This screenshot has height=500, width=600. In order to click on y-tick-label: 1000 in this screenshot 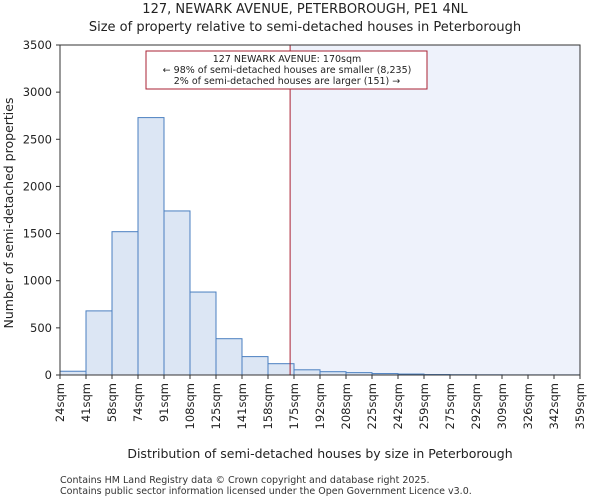, I will do `click(37, 281)`.